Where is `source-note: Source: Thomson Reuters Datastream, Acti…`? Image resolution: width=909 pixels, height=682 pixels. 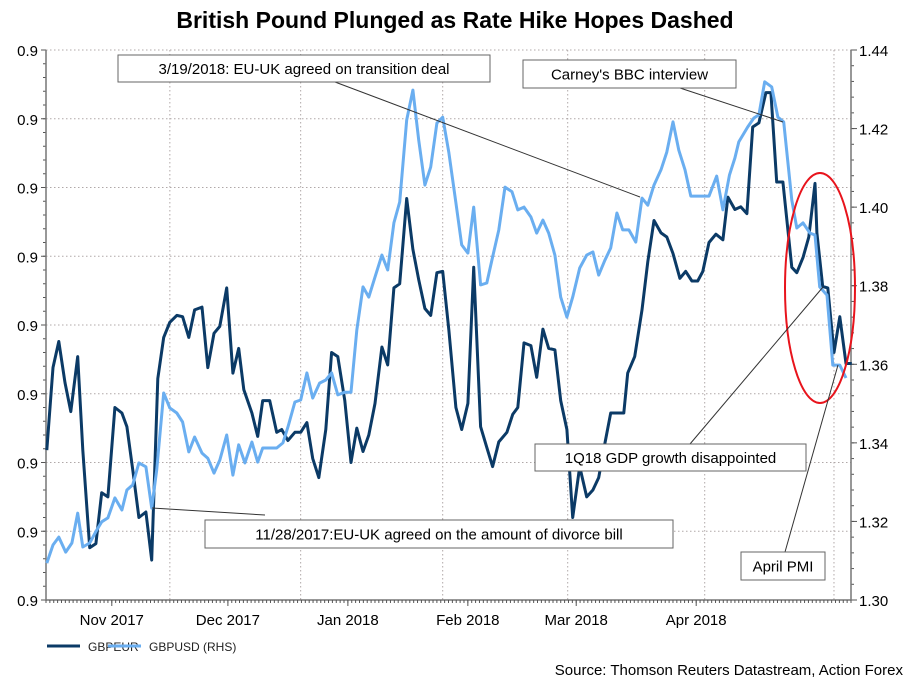 source-note: Source: Thomson Reuters Datastream, Acti… is located at coordinates (729, 670).